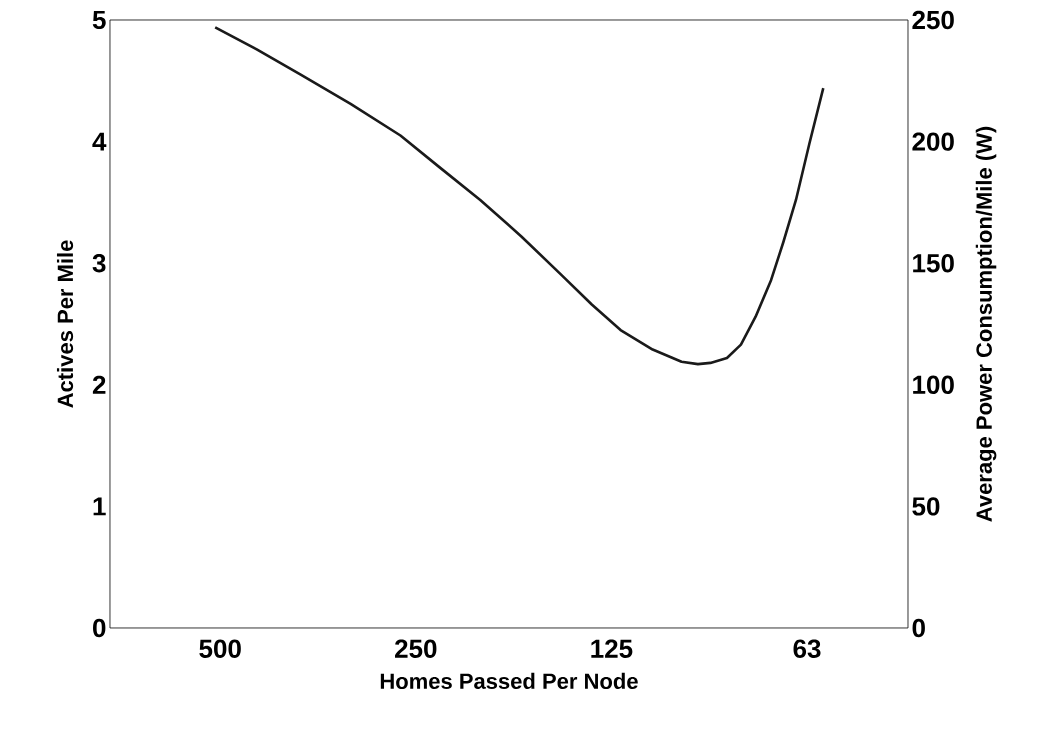 The width and height of the screenshot is (1052, 738). What do you see at coordinates (99, 20) in the screenshot?
I see `y-tick-label: 5` at bounding box center [99, 20].